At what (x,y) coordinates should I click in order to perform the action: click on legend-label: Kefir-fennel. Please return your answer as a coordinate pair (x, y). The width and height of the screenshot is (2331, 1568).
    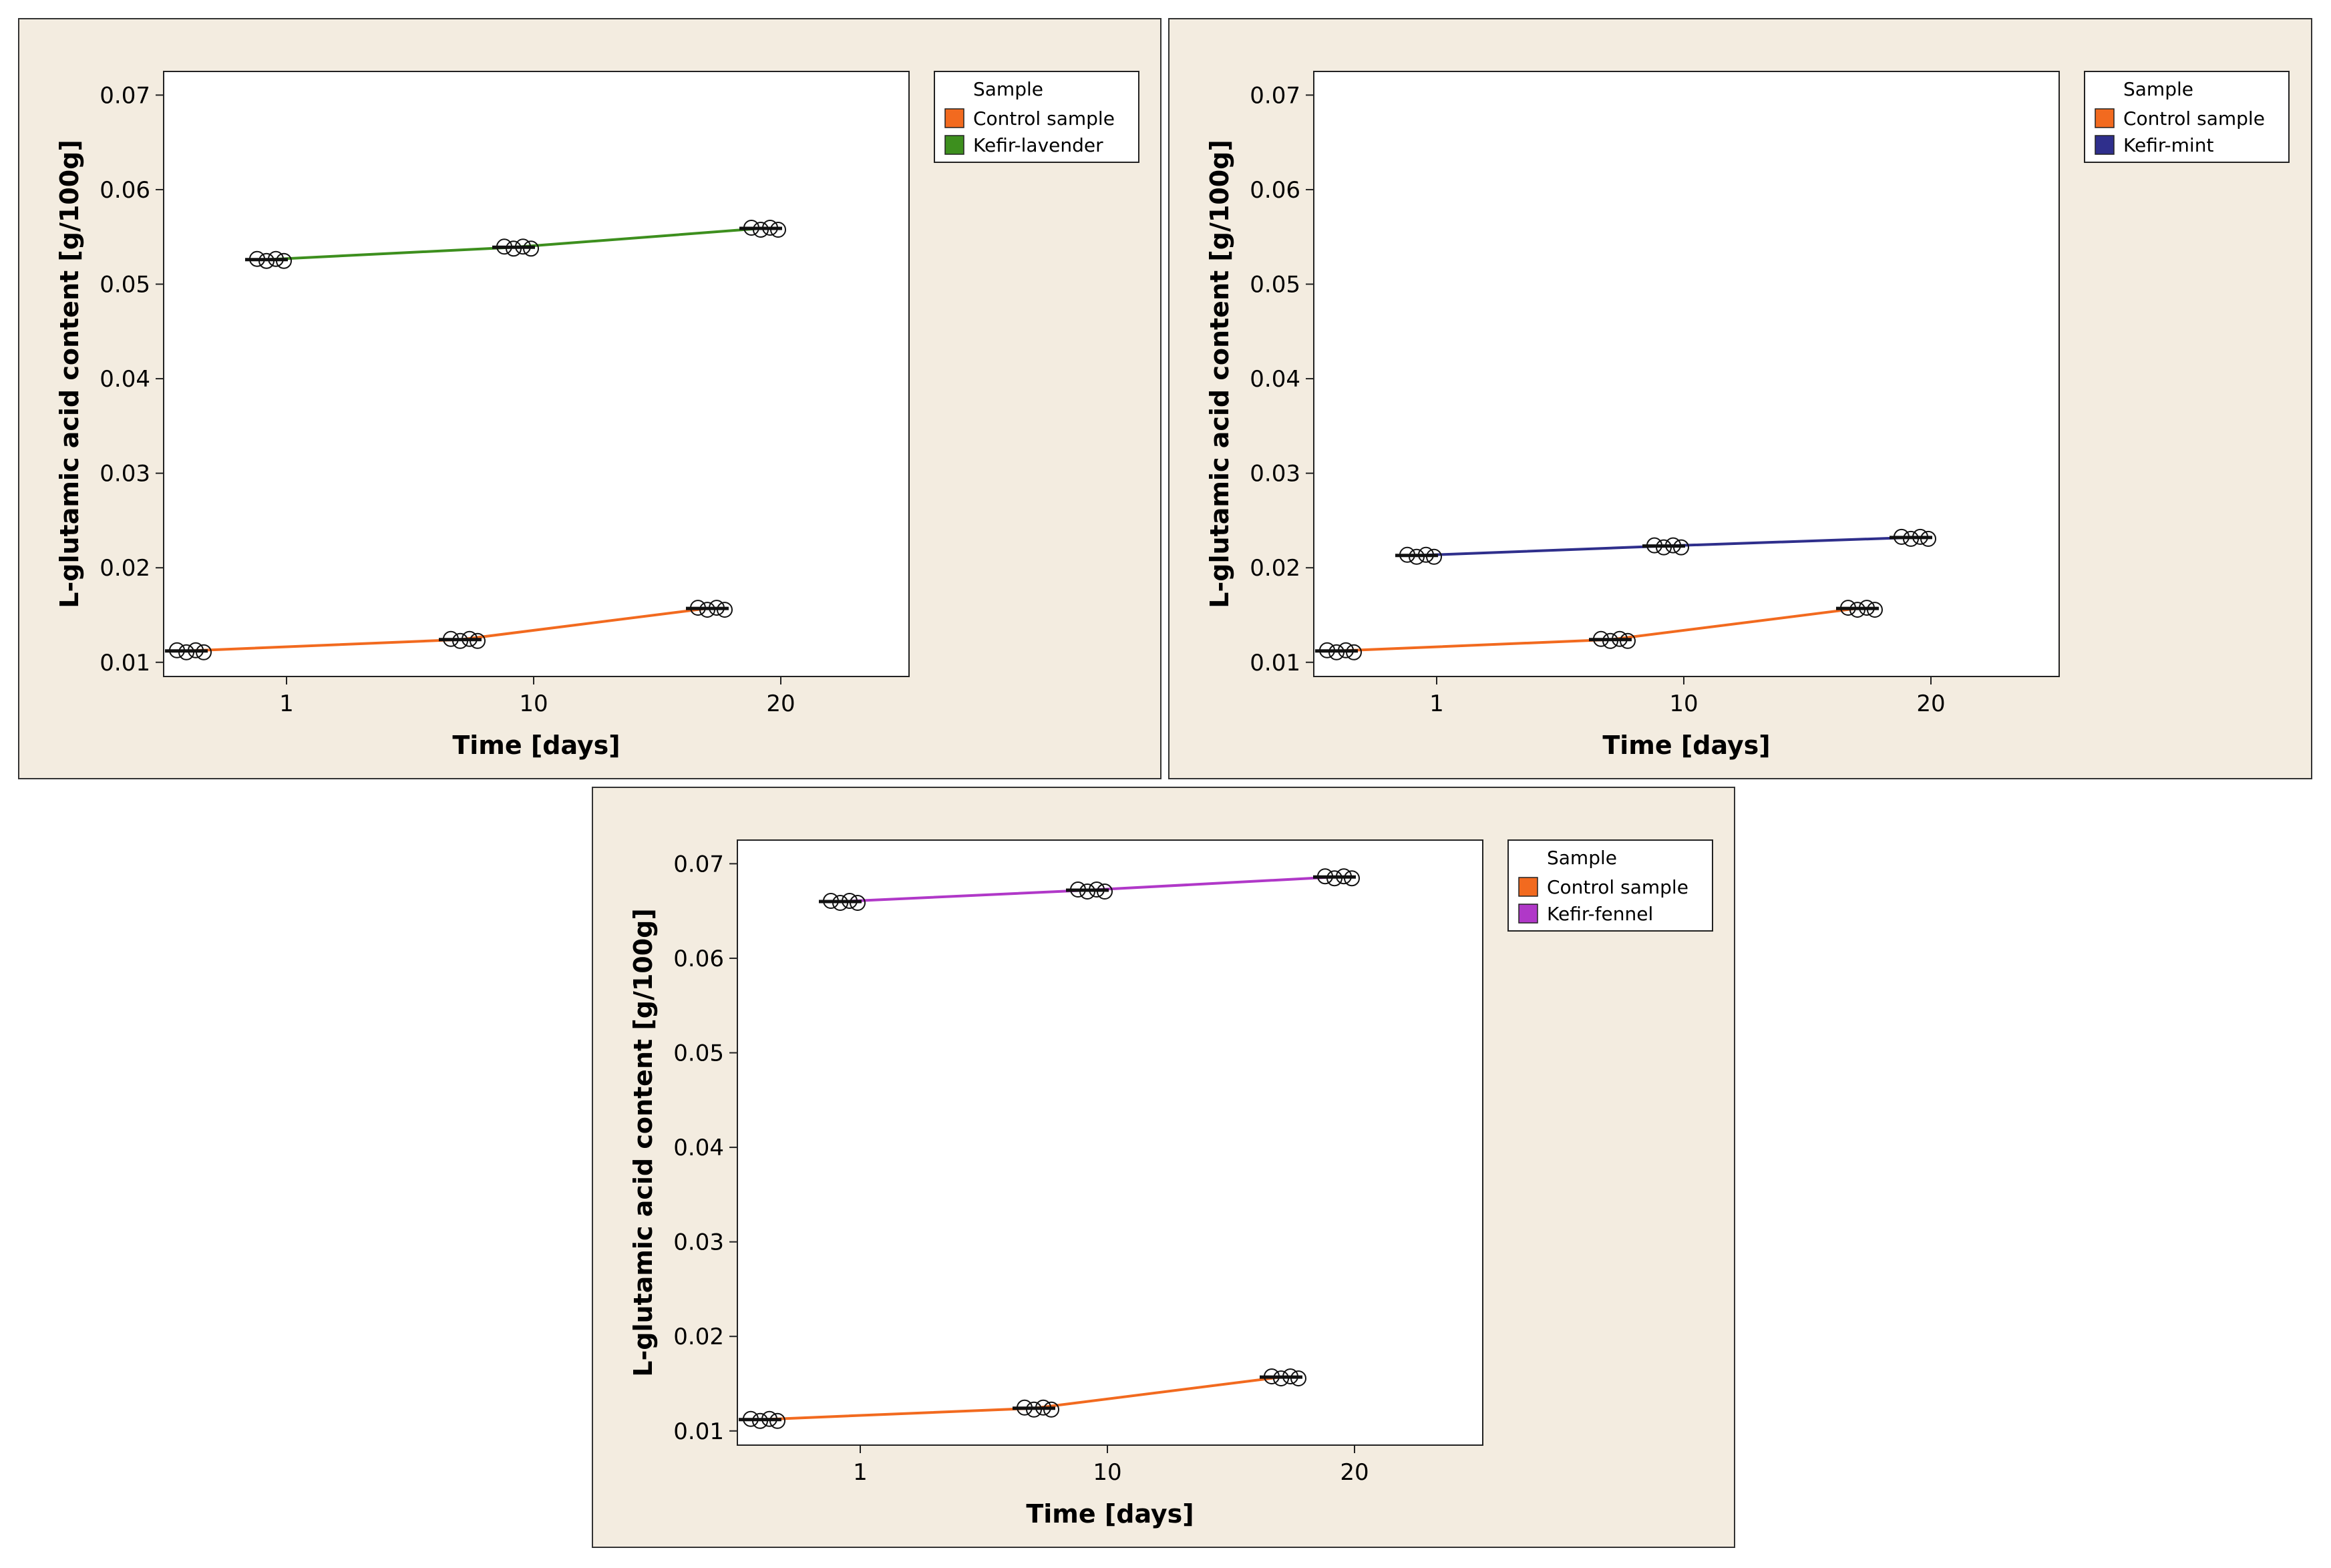
    Looking at the image, I should click on (1600, 914).